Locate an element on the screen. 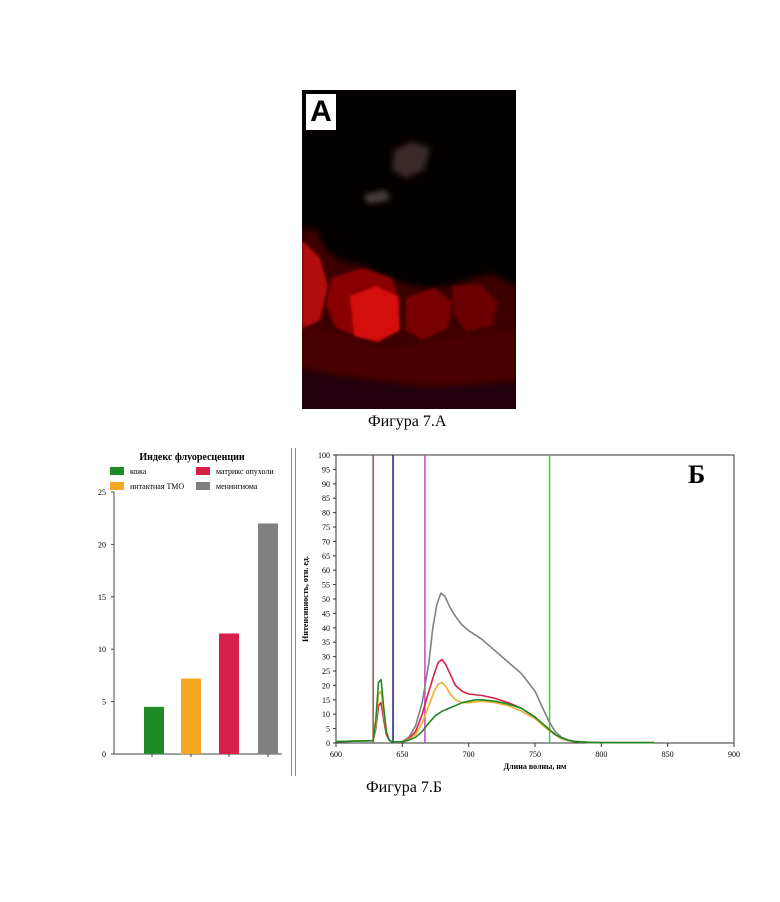  y-tick-label-20: 100 is located at coordinates (324, 455).